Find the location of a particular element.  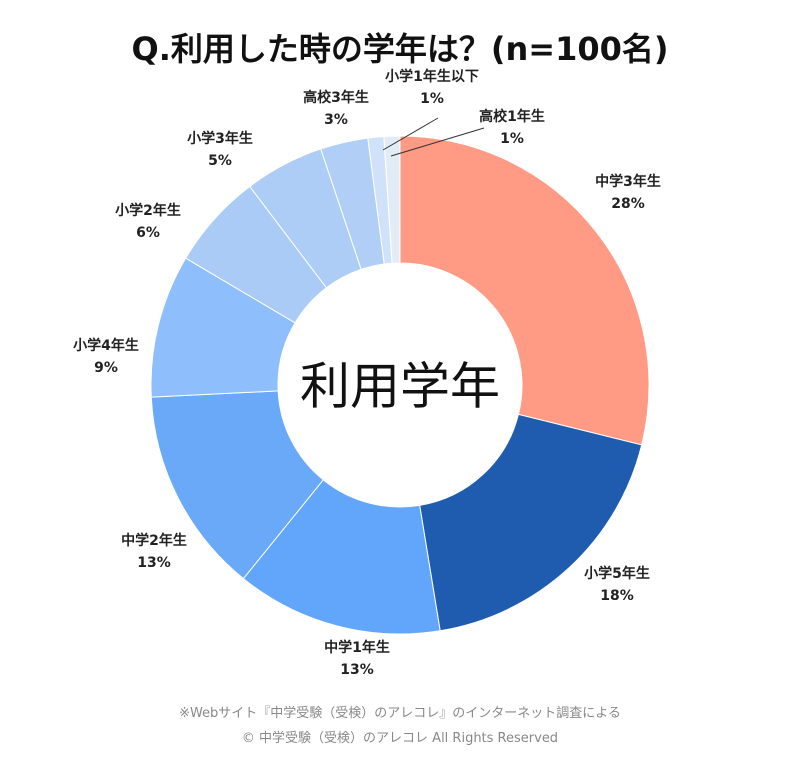

slice-value-10: 1% is located at coordinates (512, 139).